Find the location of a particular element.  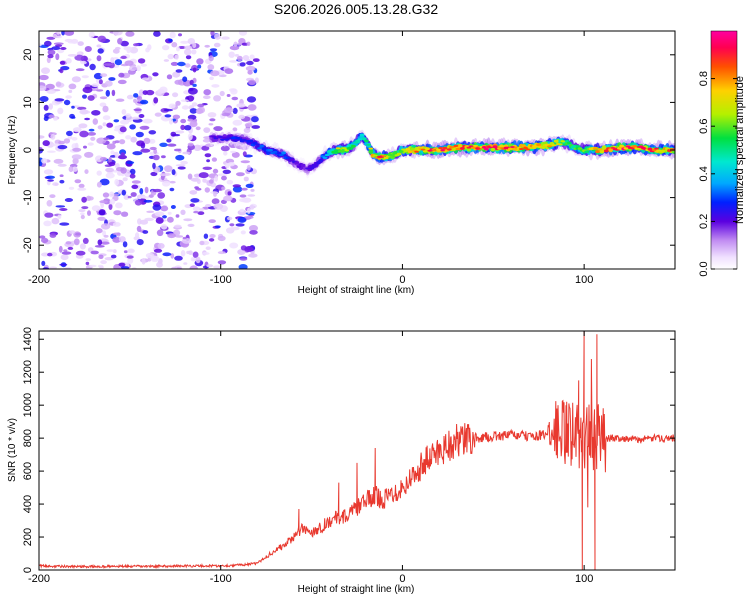

colorbar-tick-label: 0.4 is located at coordinates (704, 173).